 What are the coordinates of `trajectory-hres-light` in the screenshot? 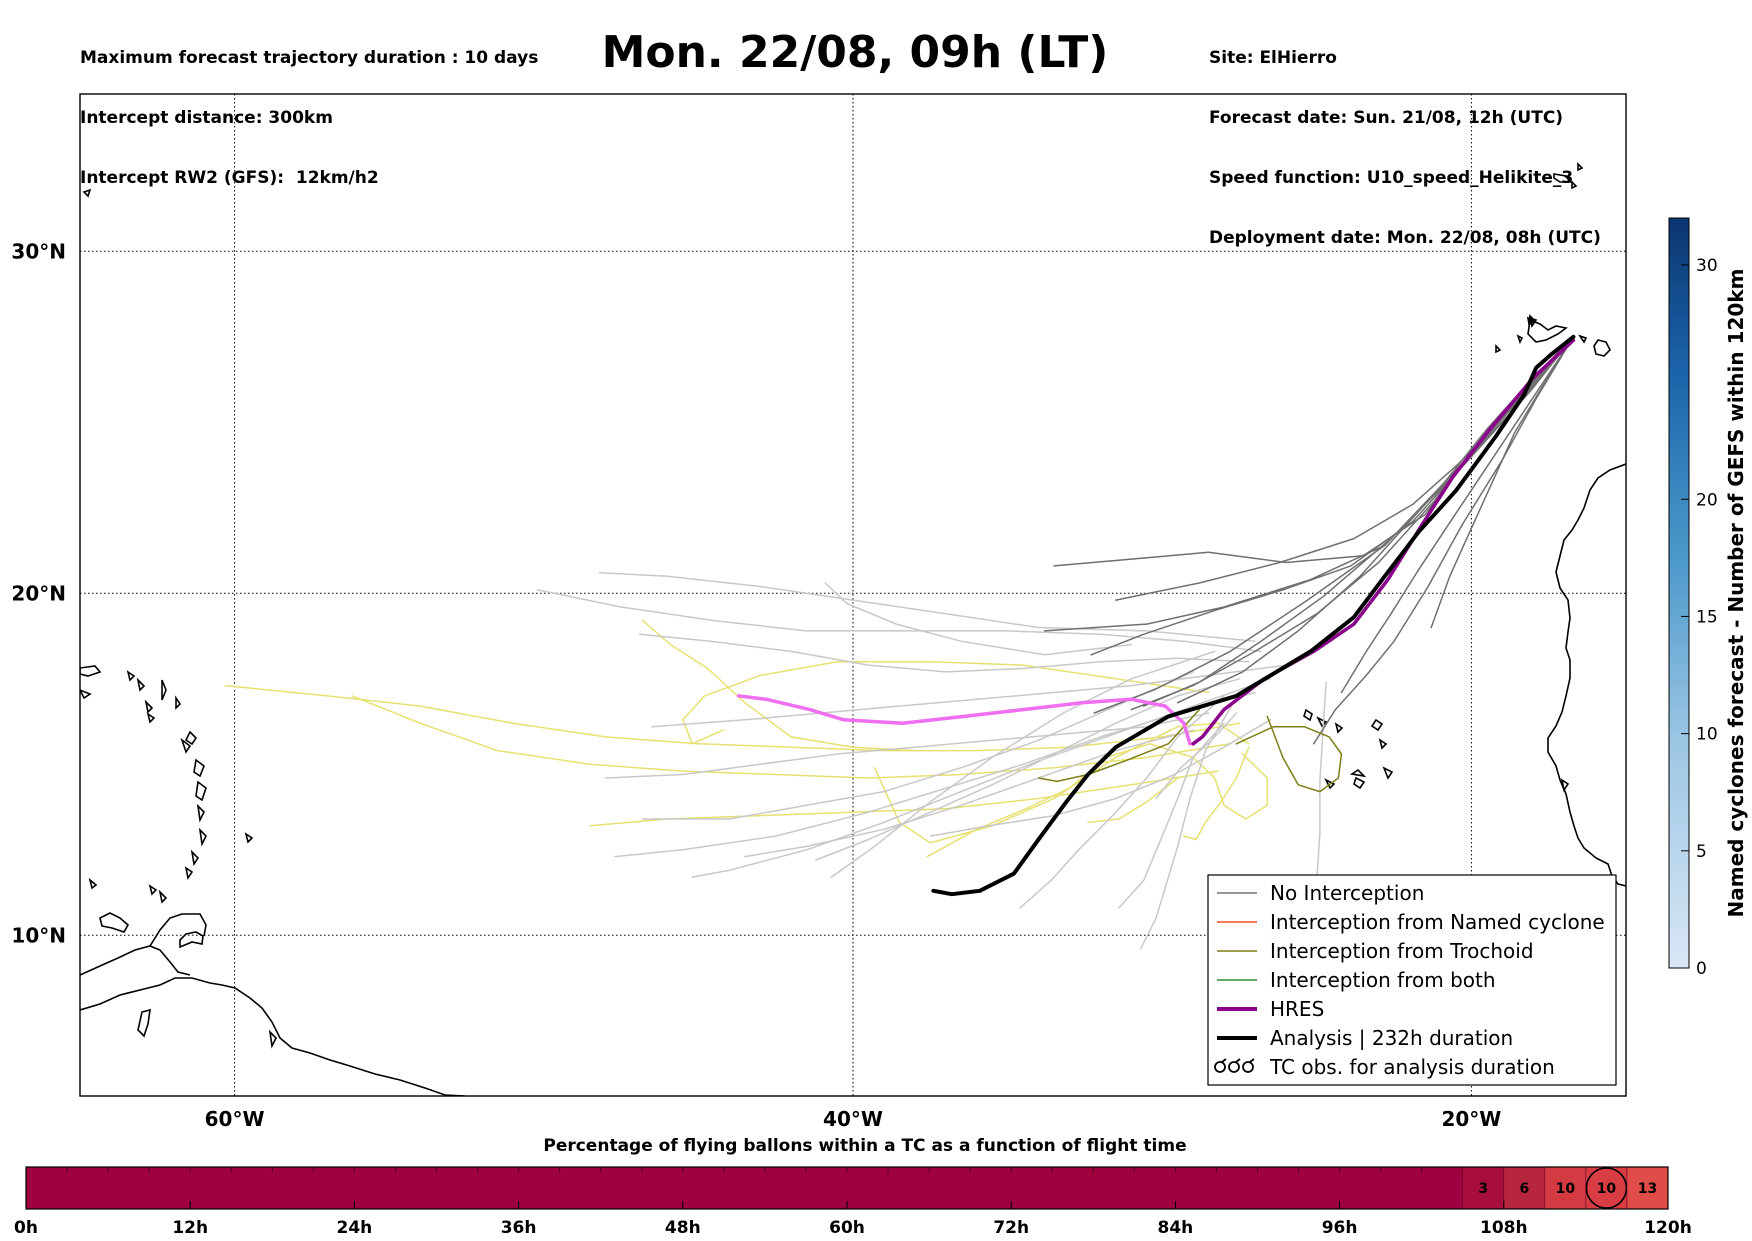 It's located at (964, 720).